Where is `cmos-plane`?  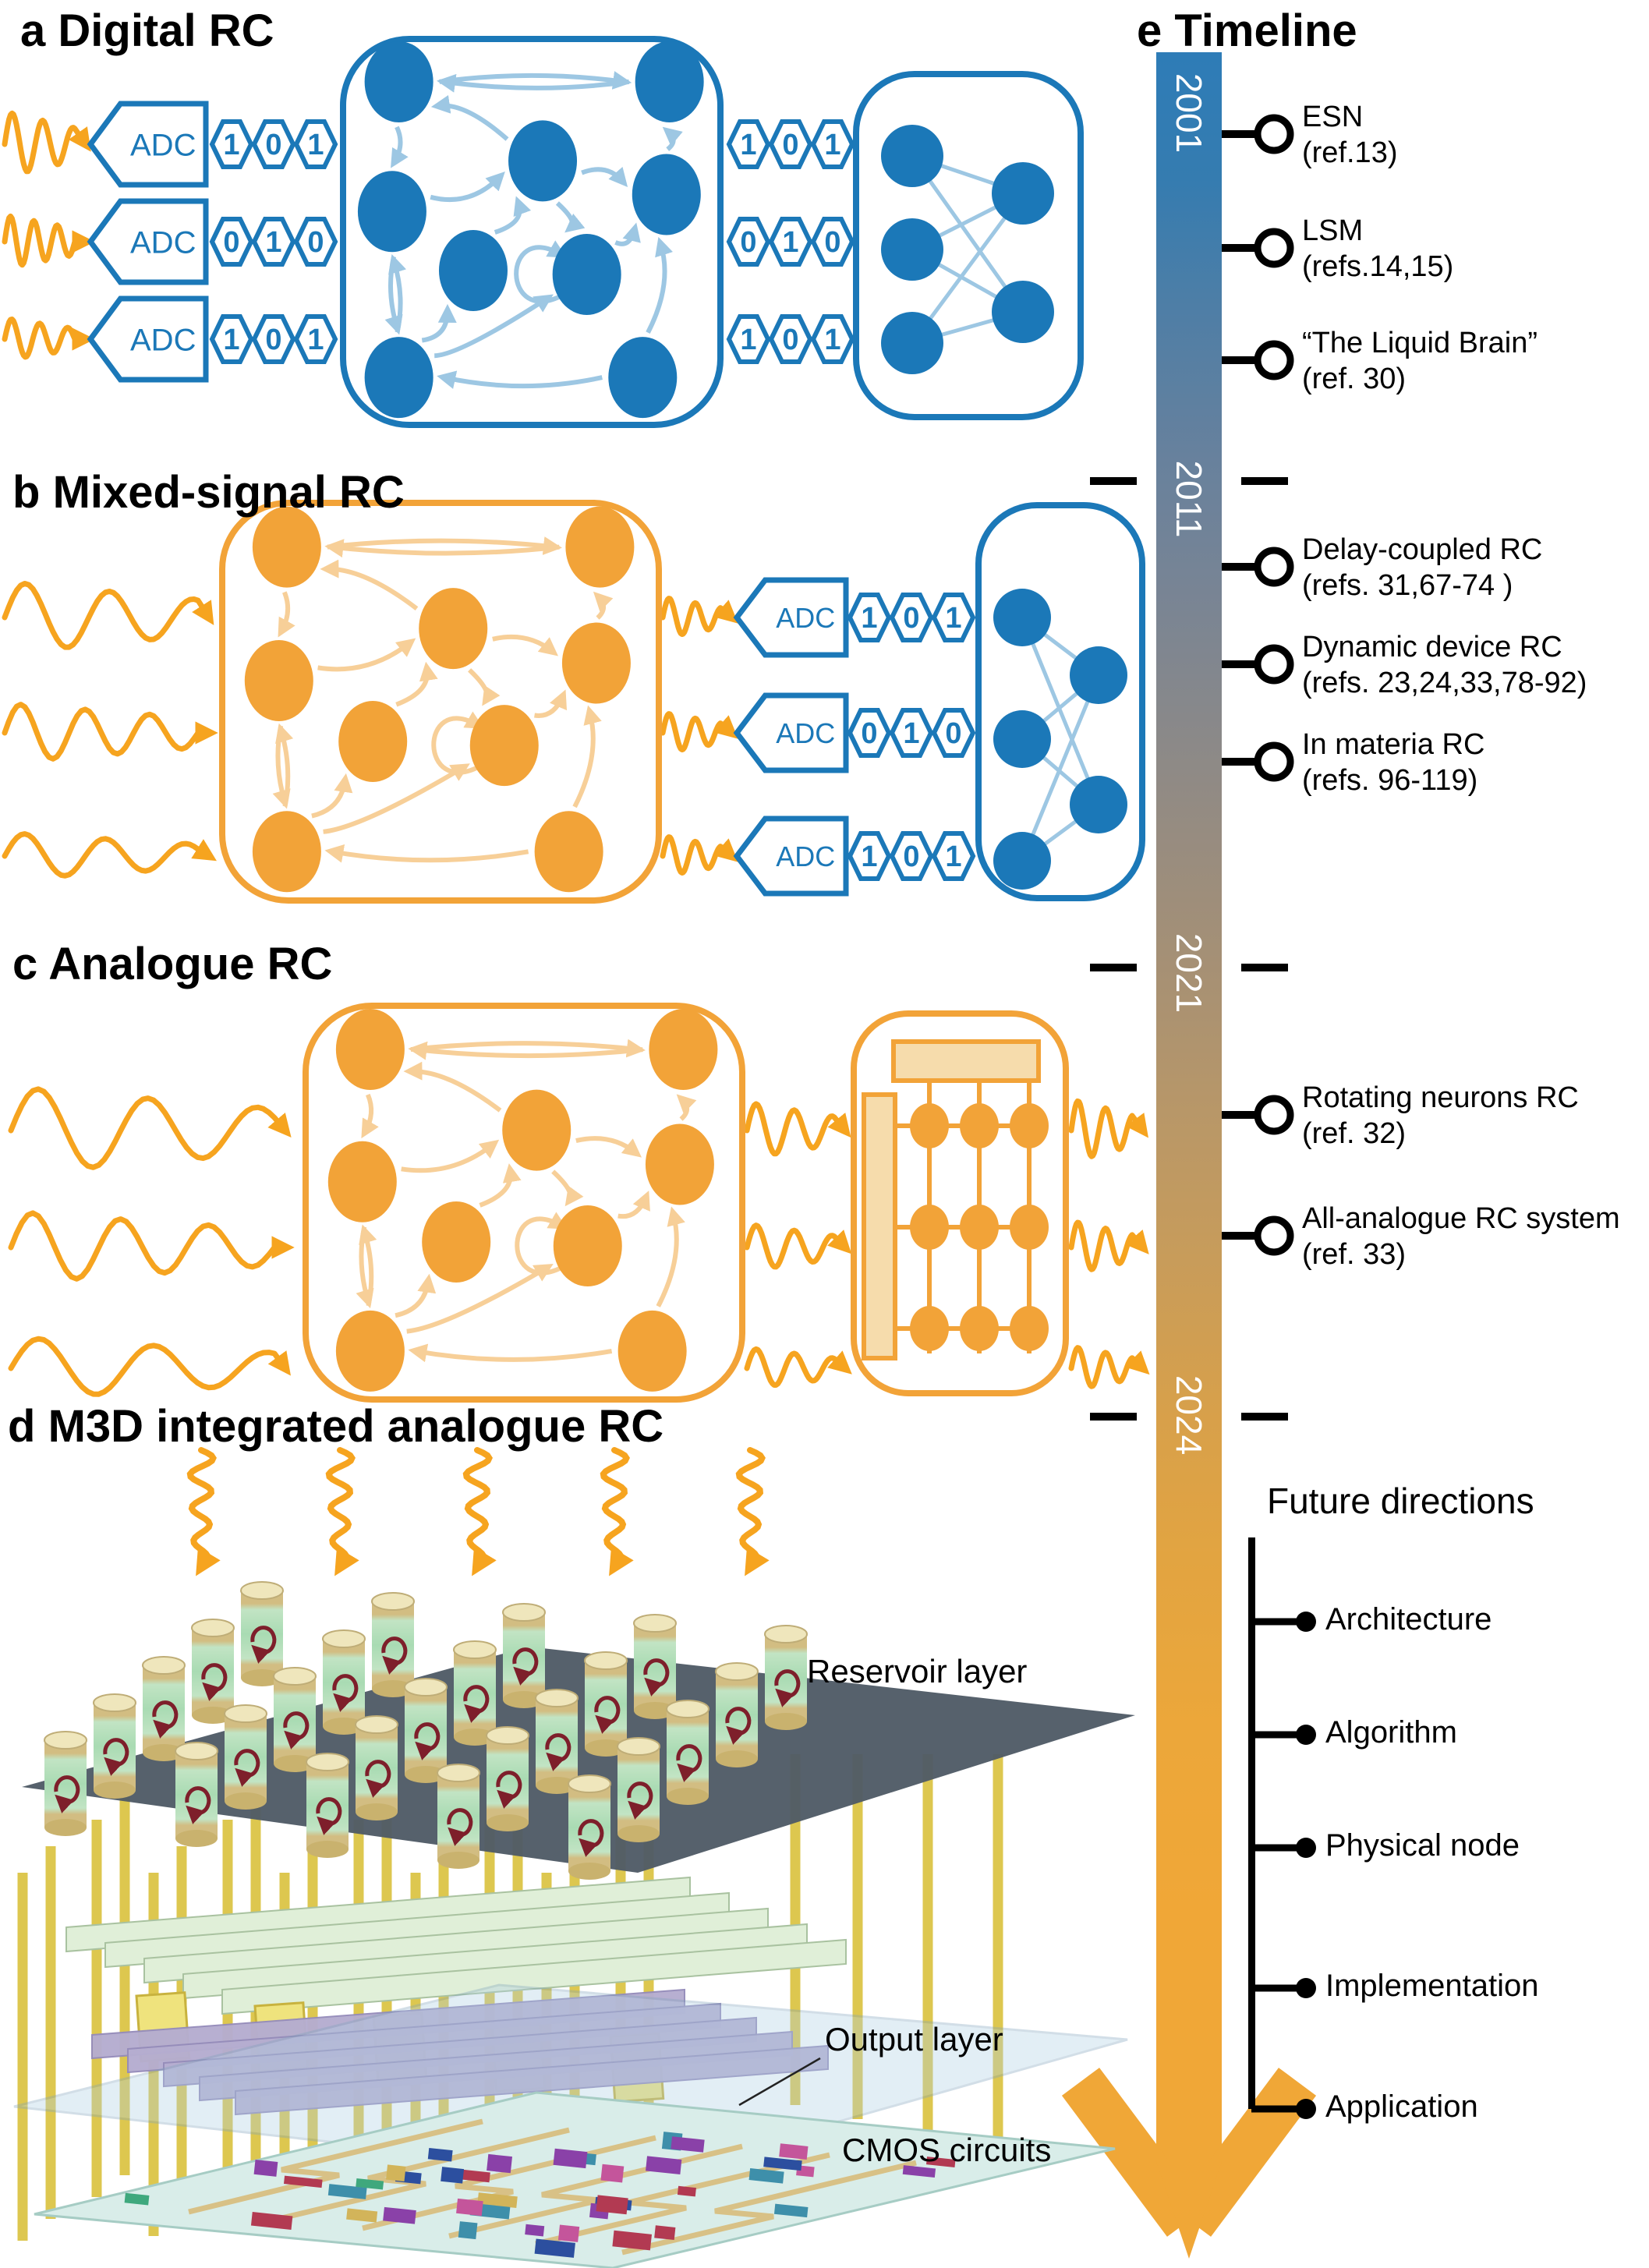 cmos-plane is located at coordinates (575, 2179).